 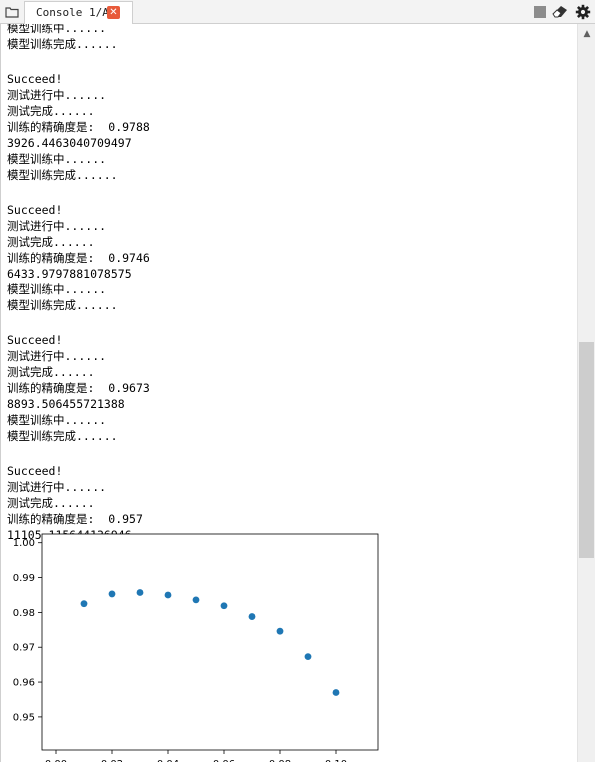 What do you see at coordinates (196, 756) in the screenshot?
I see `x-axis: 0.00 0.02 0.04 0.06 0.08 0.10` at bounding box center [196, 756].